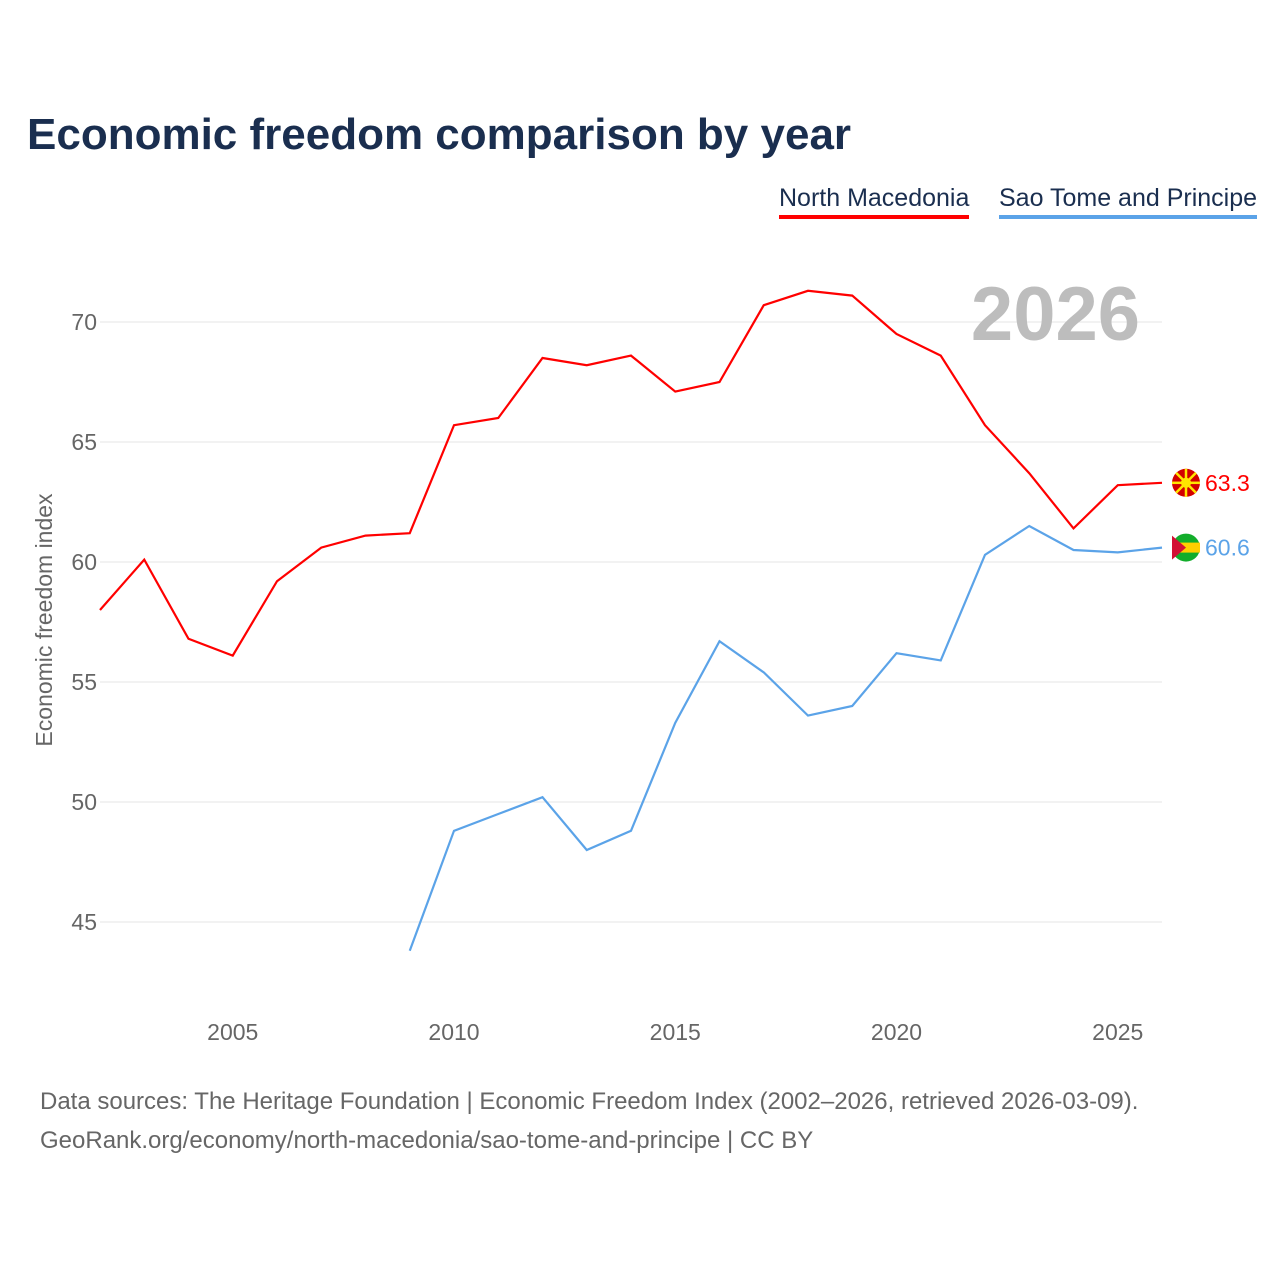  Describe the element at coordinates (232, 1032) in the screenshot. I see `x-tick-label: 2005` at that location.